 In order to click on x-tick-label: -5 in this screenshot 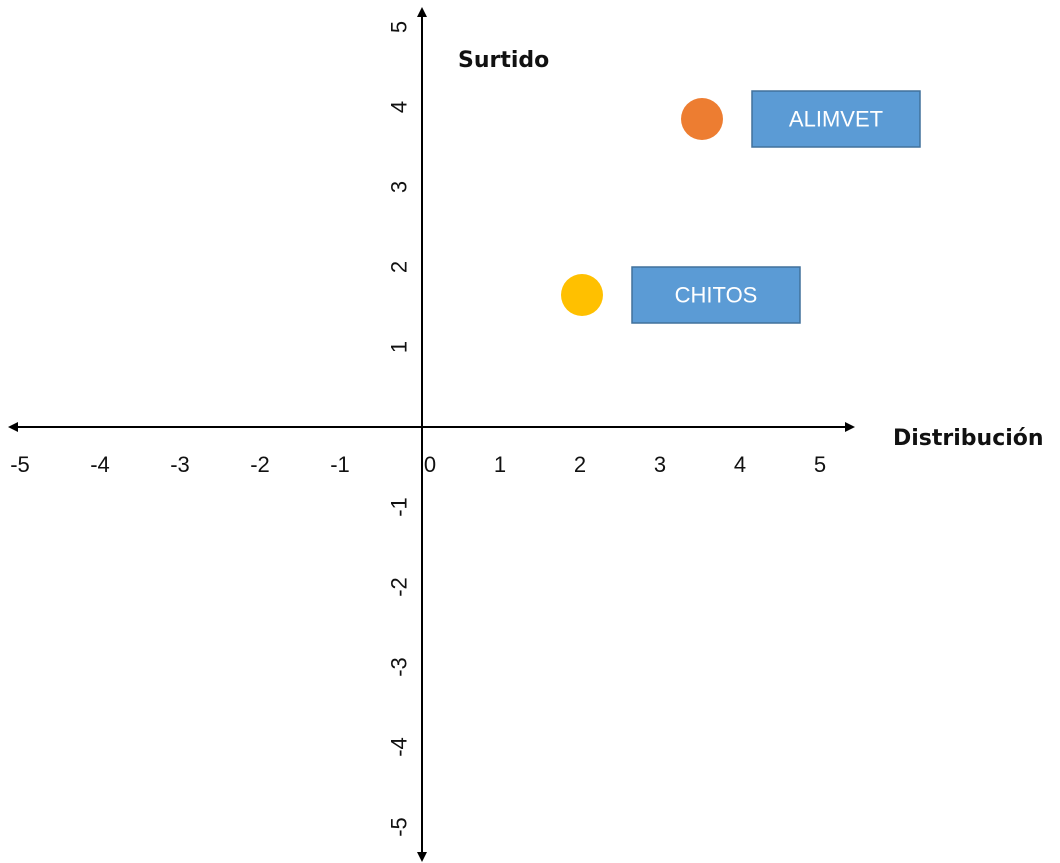, I will do `click(20, 464)`.